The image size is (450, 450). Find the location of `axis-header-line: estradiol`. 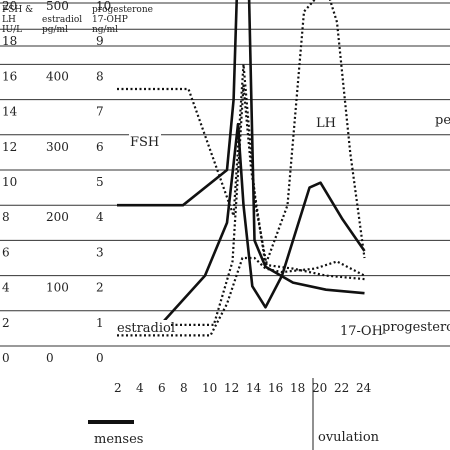

axis-header-line: estradiol is located at coordinates (62, 20).